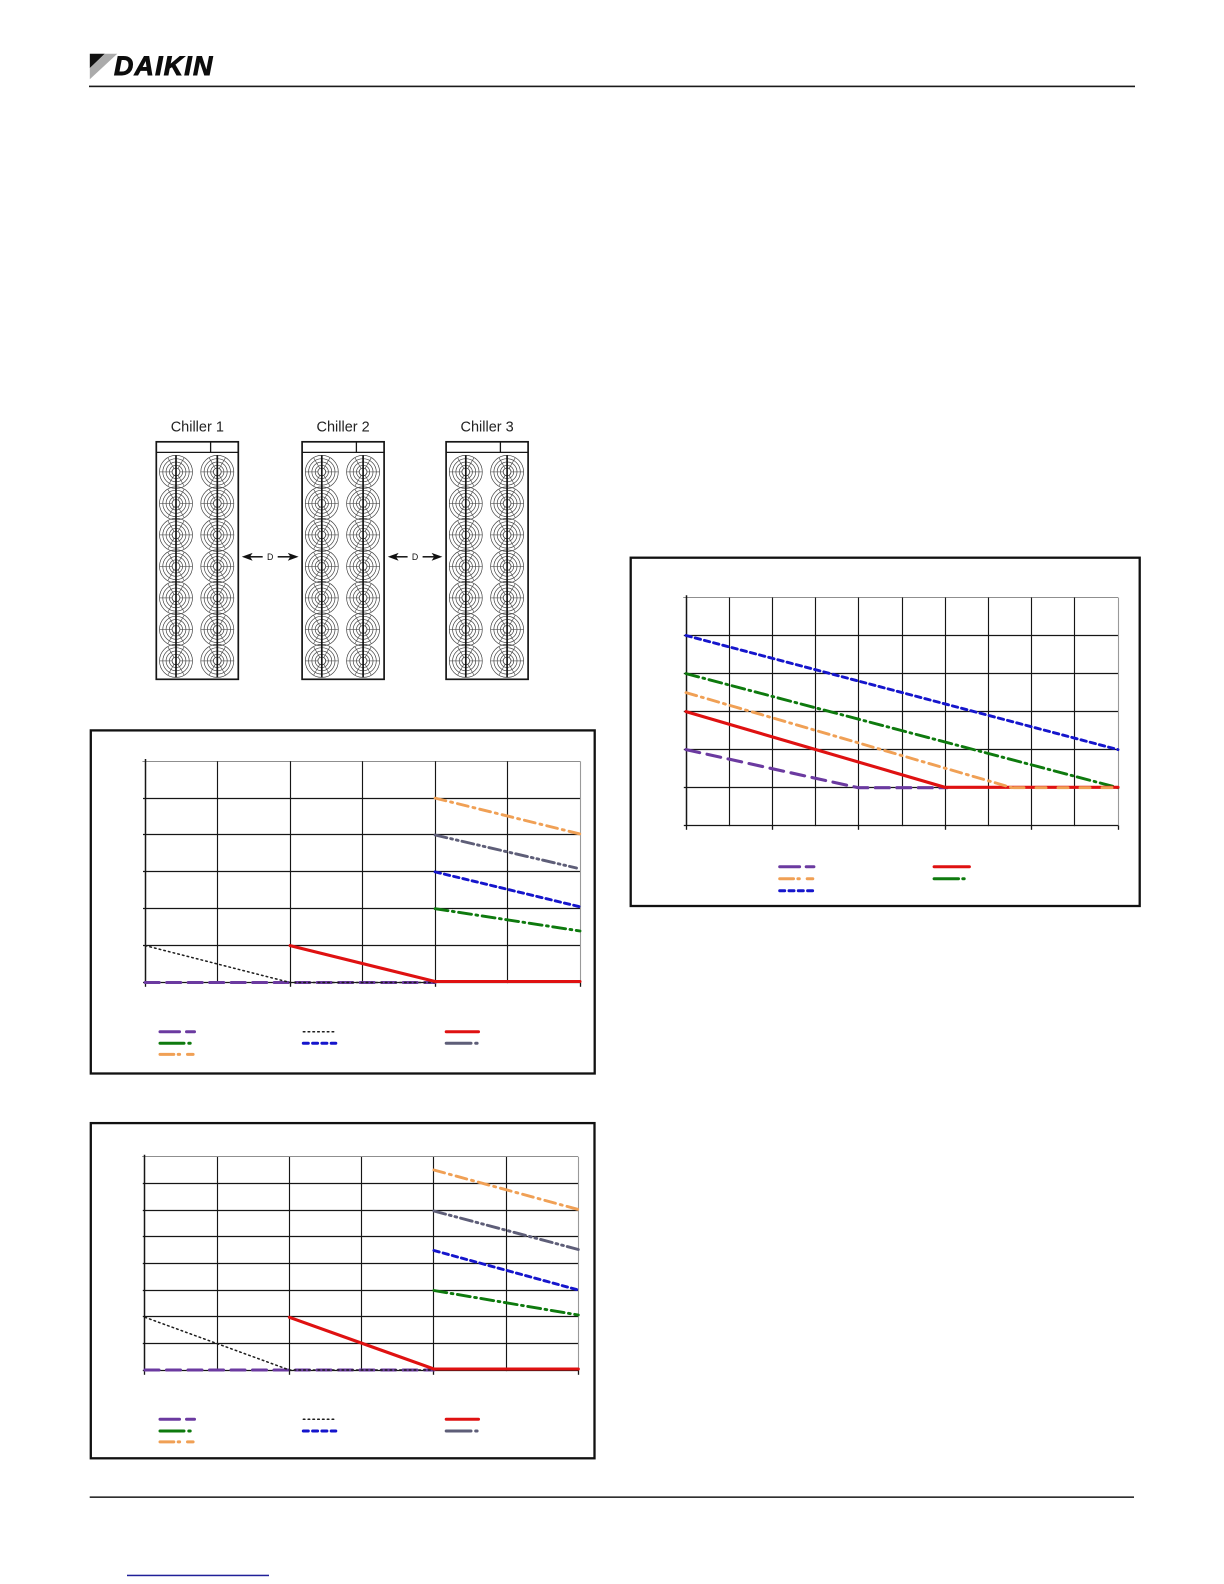  I want to click on svg-text: Chiller 2, so click(343, 427).